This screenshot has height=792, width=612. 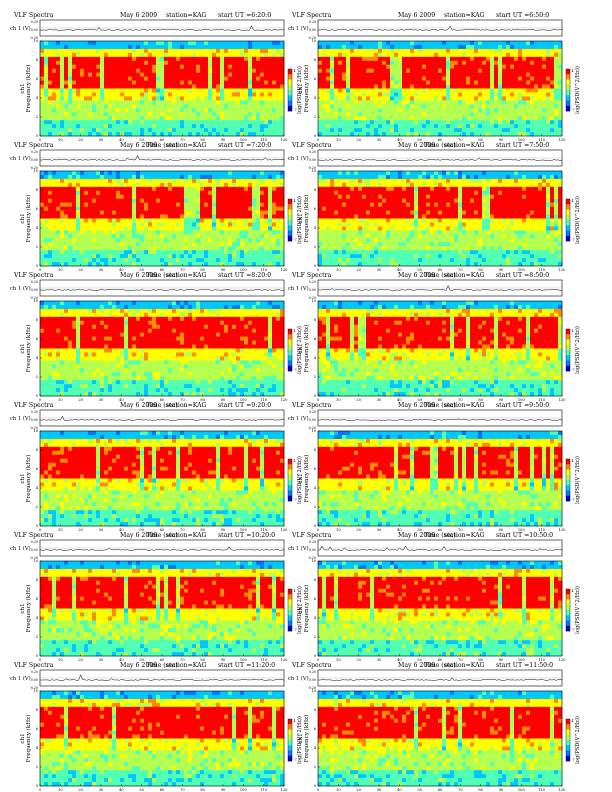 I want to click on frequency-tick-label: 10, so click(x=35, y=41).